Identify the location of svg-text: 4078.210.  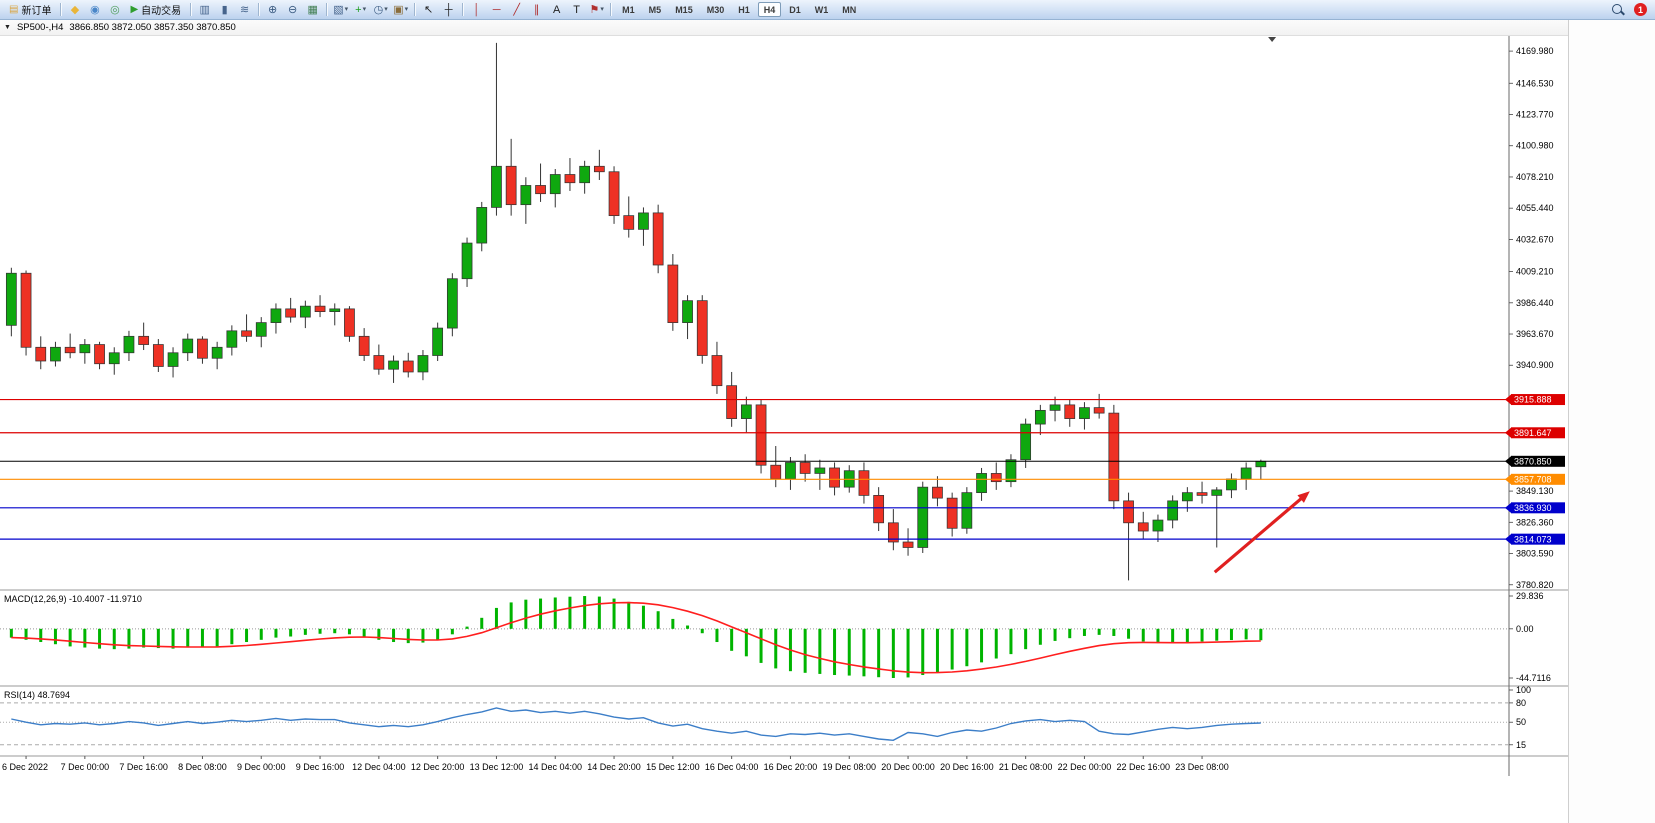
(1535, 177).